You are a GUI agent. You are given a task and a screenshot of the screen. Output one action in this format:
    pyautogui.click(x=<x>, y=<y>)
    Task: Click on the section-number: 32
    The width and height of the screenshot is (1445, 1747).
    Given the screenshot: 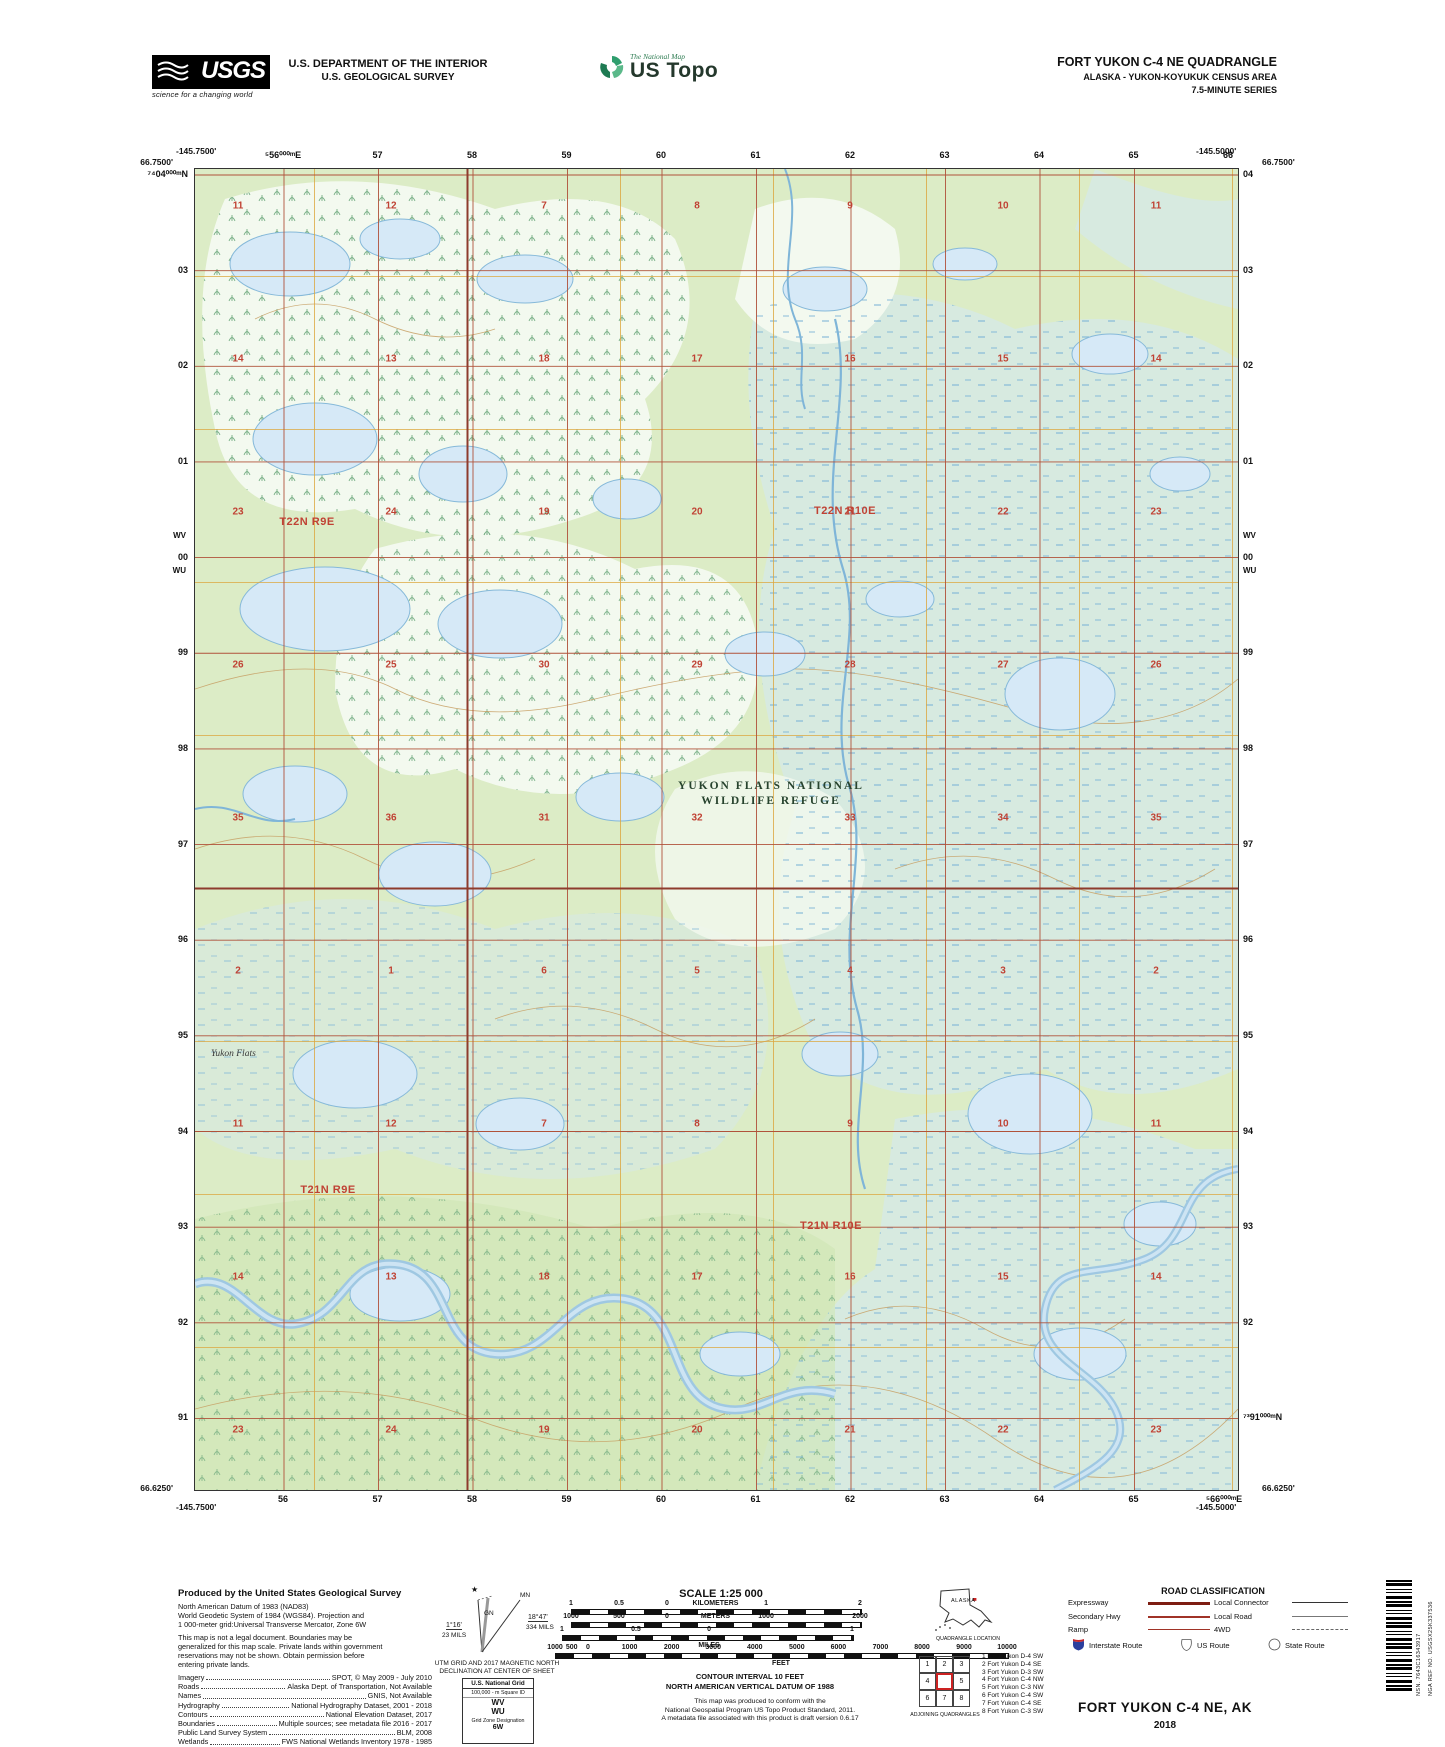 What is the action you would take?
    pyautogui.click(x=697, y=818)
    